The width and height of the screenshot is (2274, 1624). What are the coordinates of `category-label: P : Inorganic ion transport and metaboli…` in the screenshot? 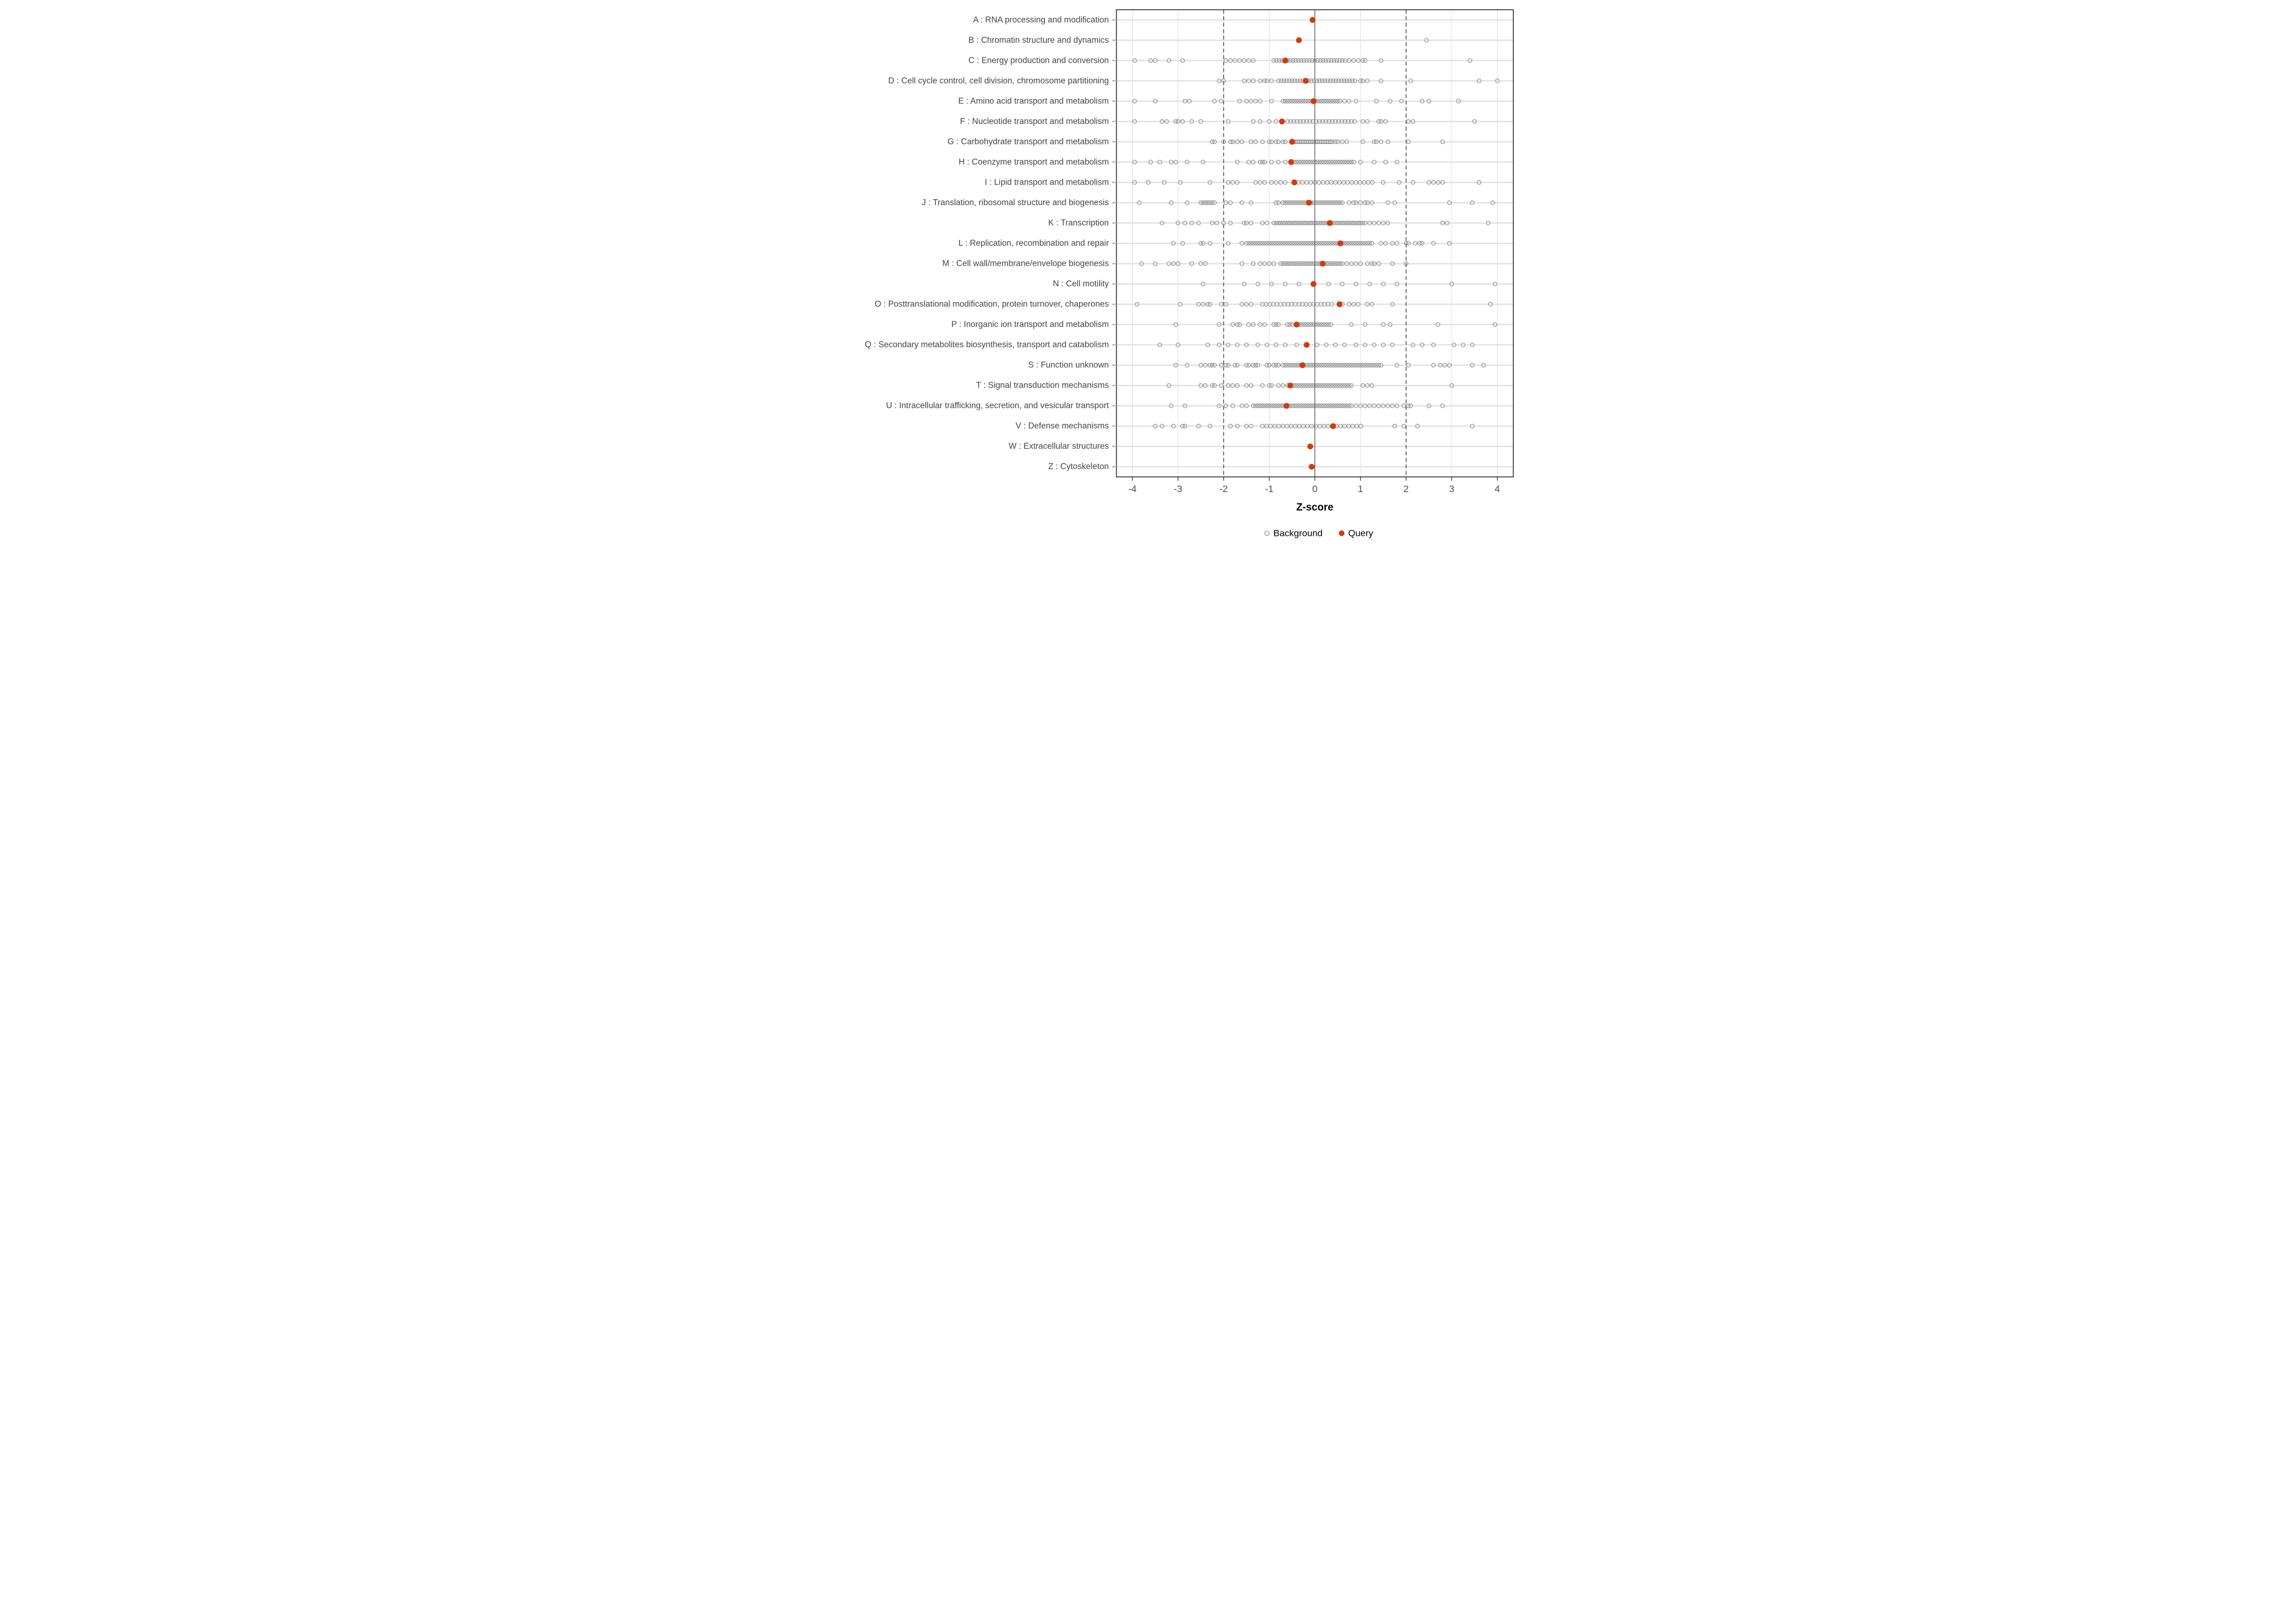 It's located at (1030, 324).